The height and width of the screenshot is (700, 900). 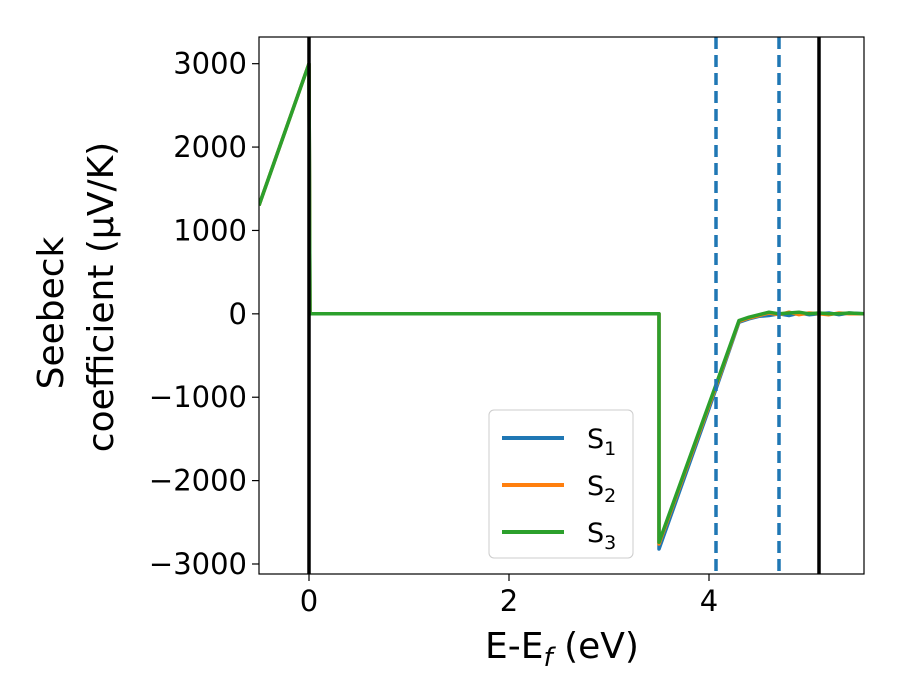 I want to click on y-tick-label: 3000, so click(x=210, y=64).